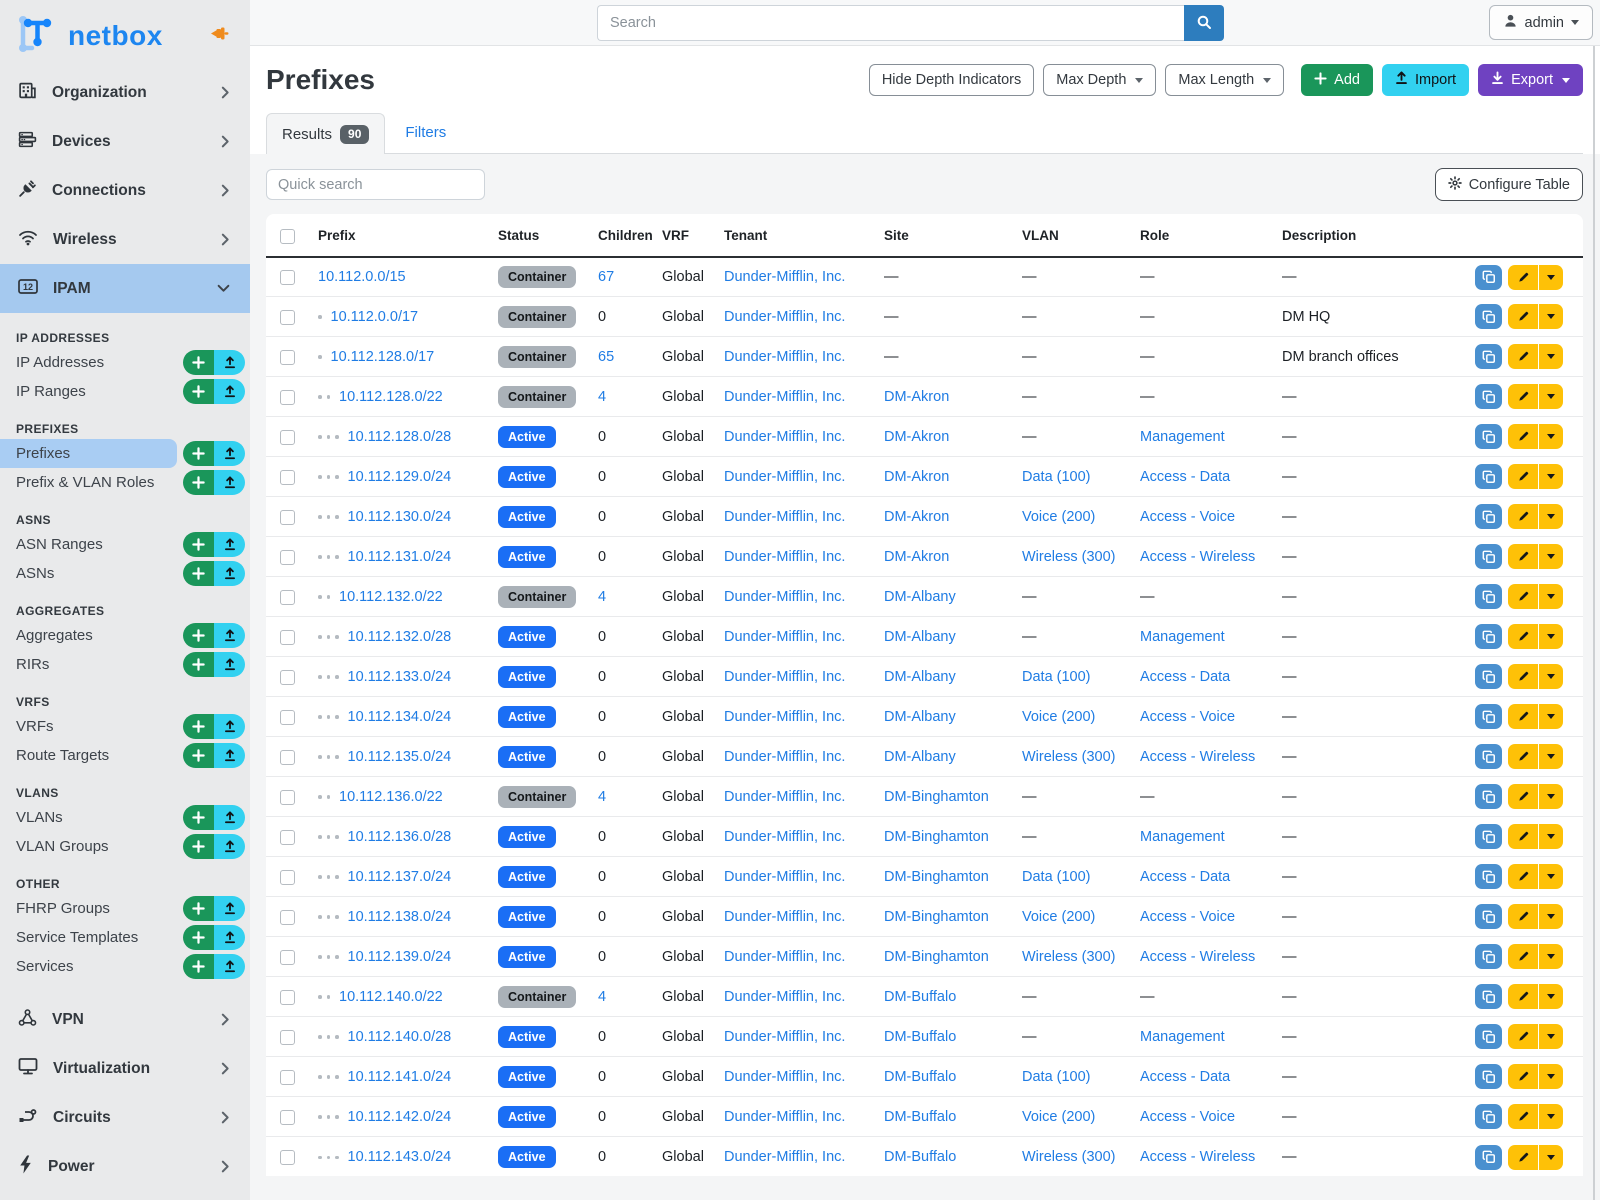 The height and width of the screenshot is (1200, 1600). I want to click on import-services-button, so click(229, 966).